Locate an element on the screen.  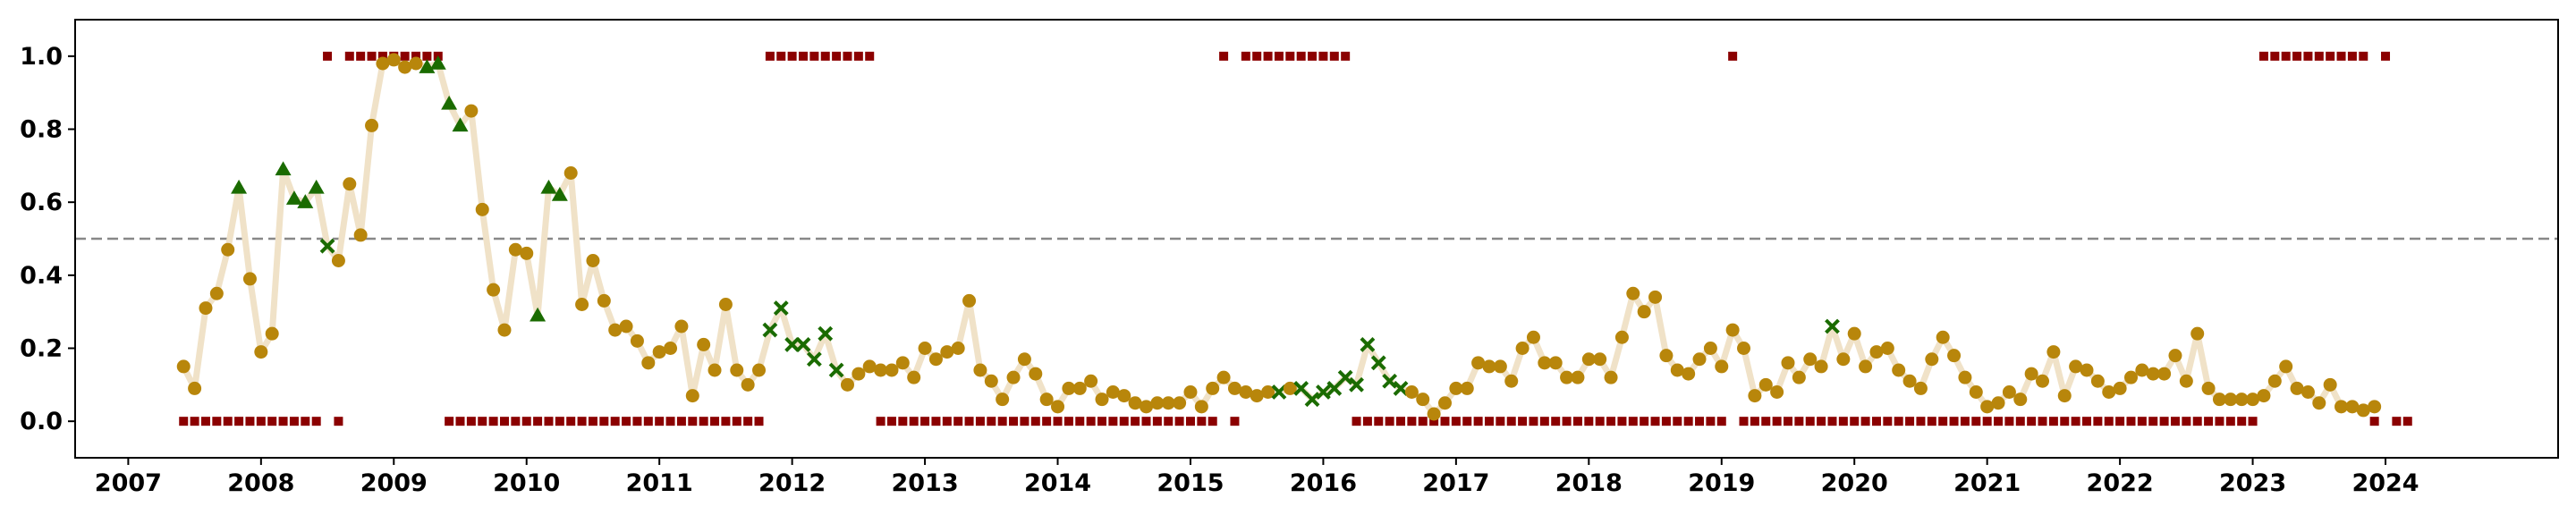
y-tick-label: 0.8 is located at coordinates (41, 130).